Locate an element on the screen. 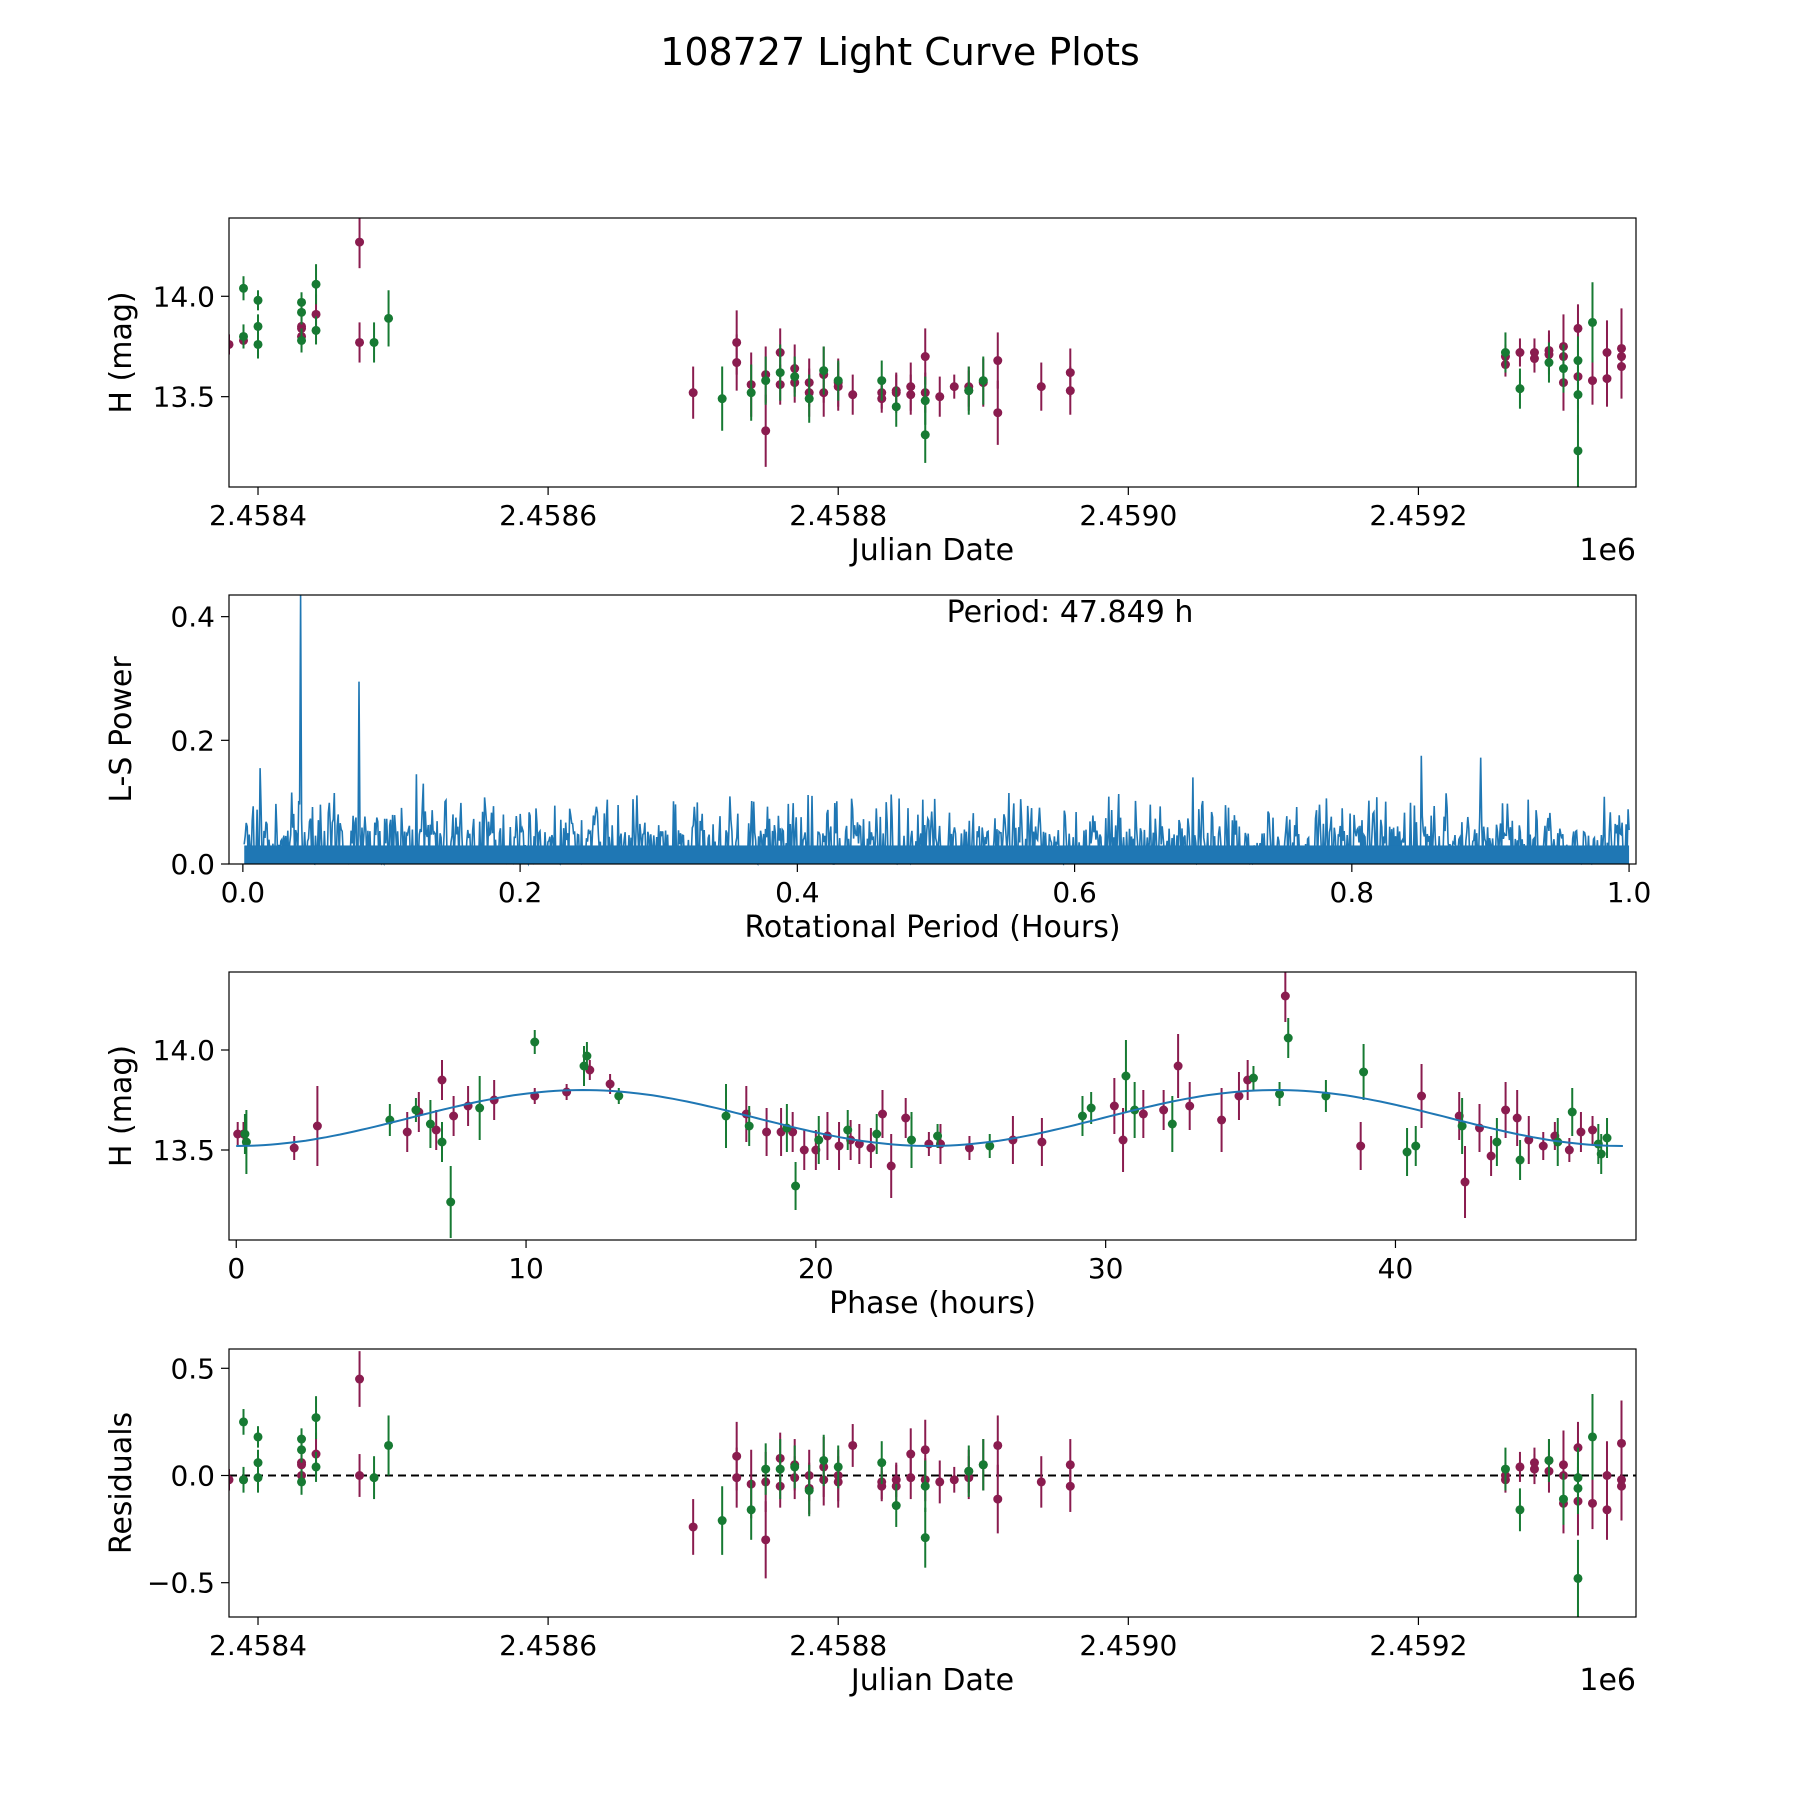 Image resolution: width=1800 pixels, height=1800 pixels. y-tick-label: 0.4 is located at coordinates (192, 617).